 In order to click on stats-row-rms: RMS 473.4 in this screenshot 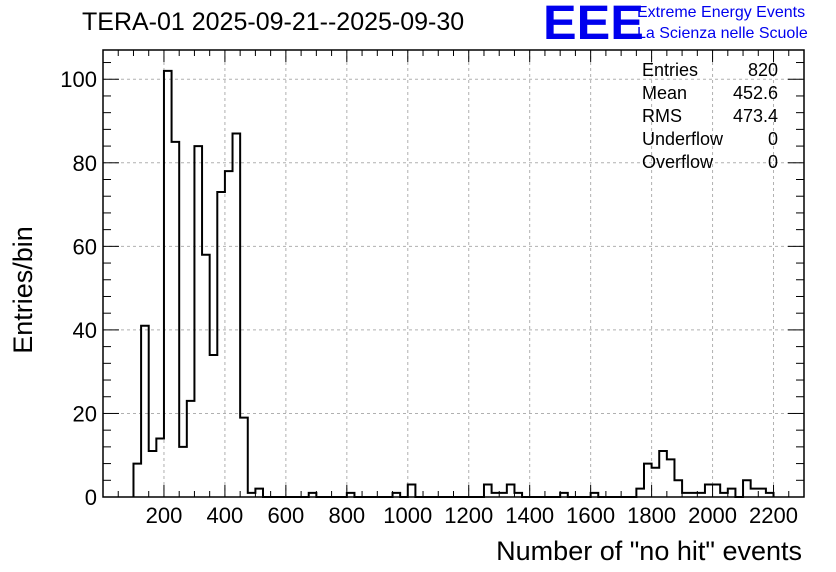, I will do `click(710, 117)`.